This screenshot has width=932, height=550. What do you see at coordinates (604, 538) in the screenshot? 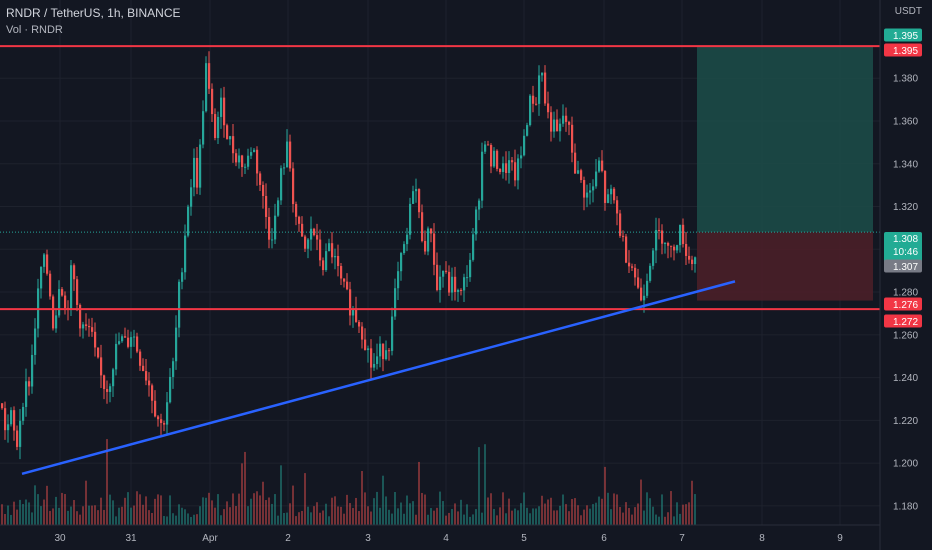
I see `x-tick-label: 6` at bounding box center [604, 538].